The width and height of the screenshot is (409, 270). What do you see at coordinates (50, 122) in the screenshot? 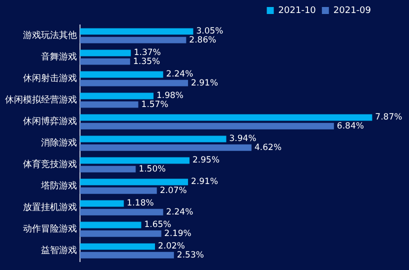
I see `y-tick-label: 休闲博弈游戏` at bounding box center [50, 122].